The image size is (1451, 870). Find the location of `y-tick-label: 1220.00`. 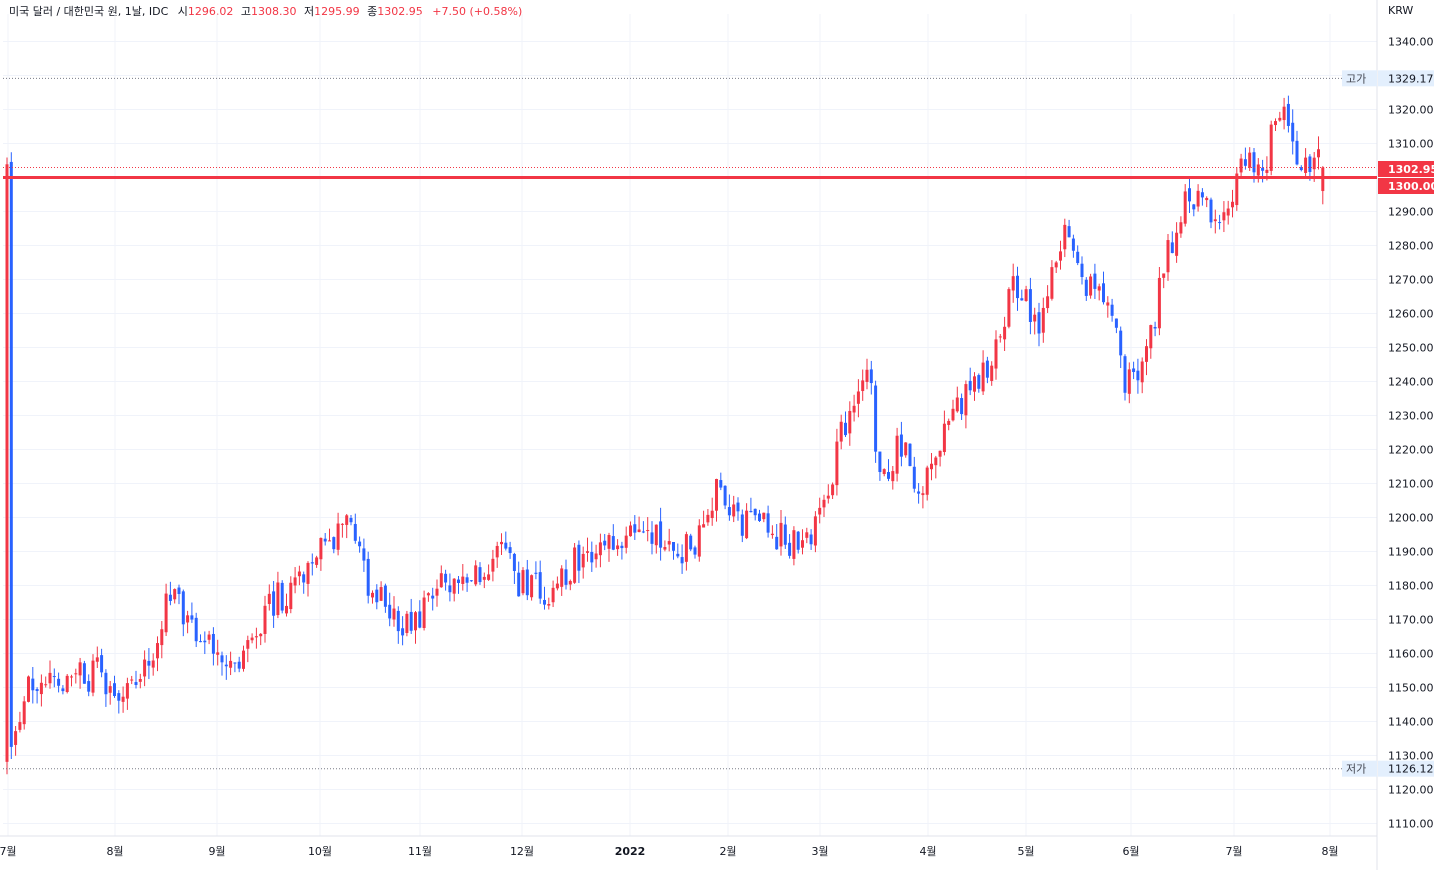

y-tick-label: 1220.00 is located at coordinates (1411, 450).